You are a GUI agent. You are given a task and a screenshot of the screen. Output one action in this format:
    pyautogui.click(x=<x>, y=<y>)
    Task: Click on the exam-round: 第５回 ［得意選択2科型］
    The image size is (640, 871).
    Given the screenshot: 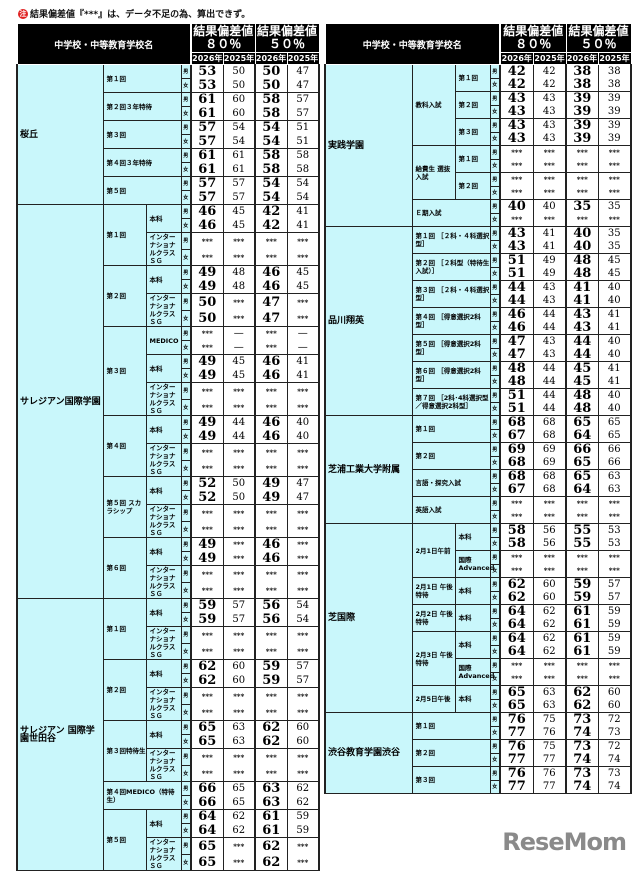 What is the action you would take?
    pyautogui.click(x=451, y=348)
    